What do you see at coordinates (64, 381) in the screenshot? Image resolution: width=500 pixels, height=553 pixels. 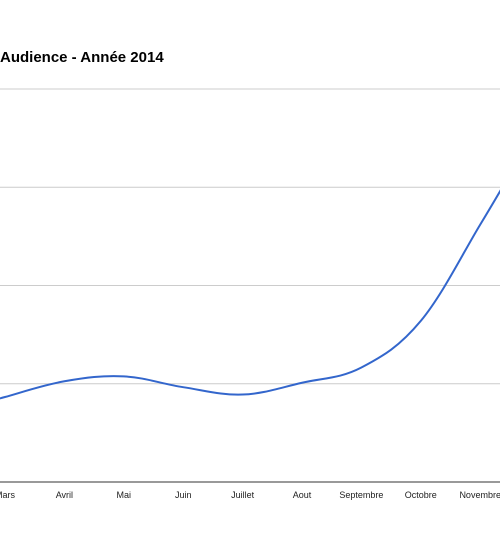 I see `data-point-avril` at bounding box center [64, 381].